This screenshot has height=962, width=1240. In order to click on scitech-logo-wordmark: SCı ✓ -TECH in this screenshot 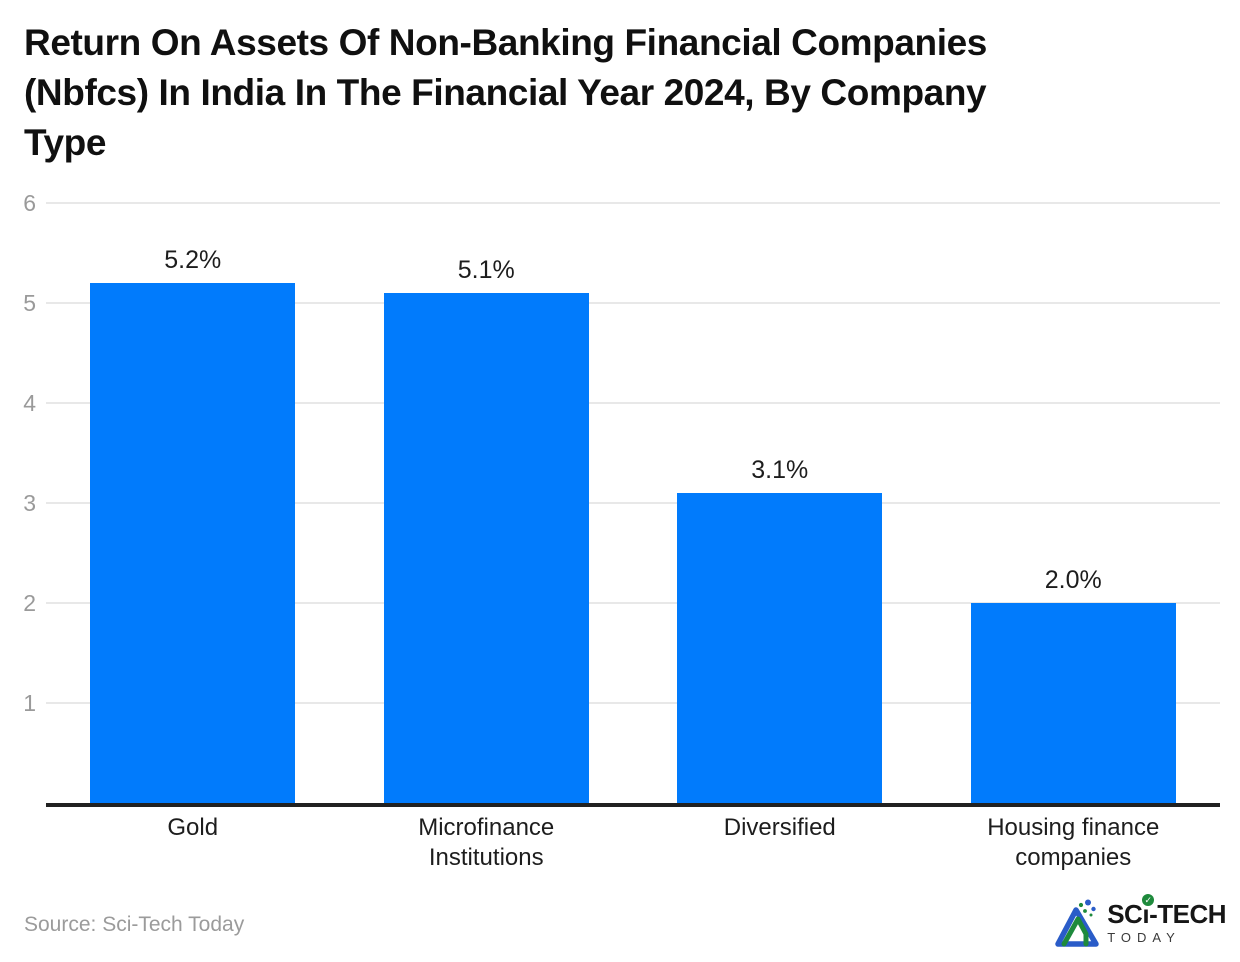, I will do `click(1166, 911)`.